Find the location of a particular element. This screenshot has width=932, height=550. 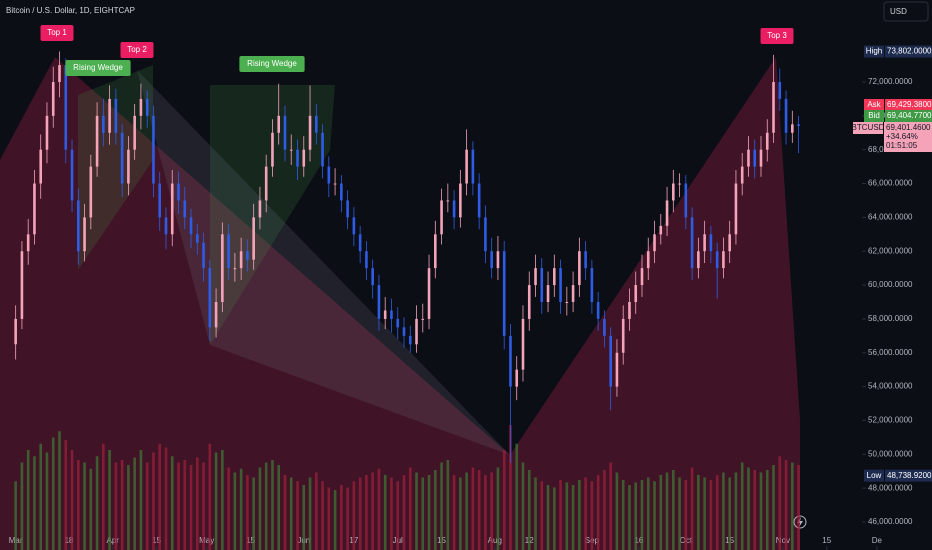

currency-label: USD is located at coordinates (898, 11).